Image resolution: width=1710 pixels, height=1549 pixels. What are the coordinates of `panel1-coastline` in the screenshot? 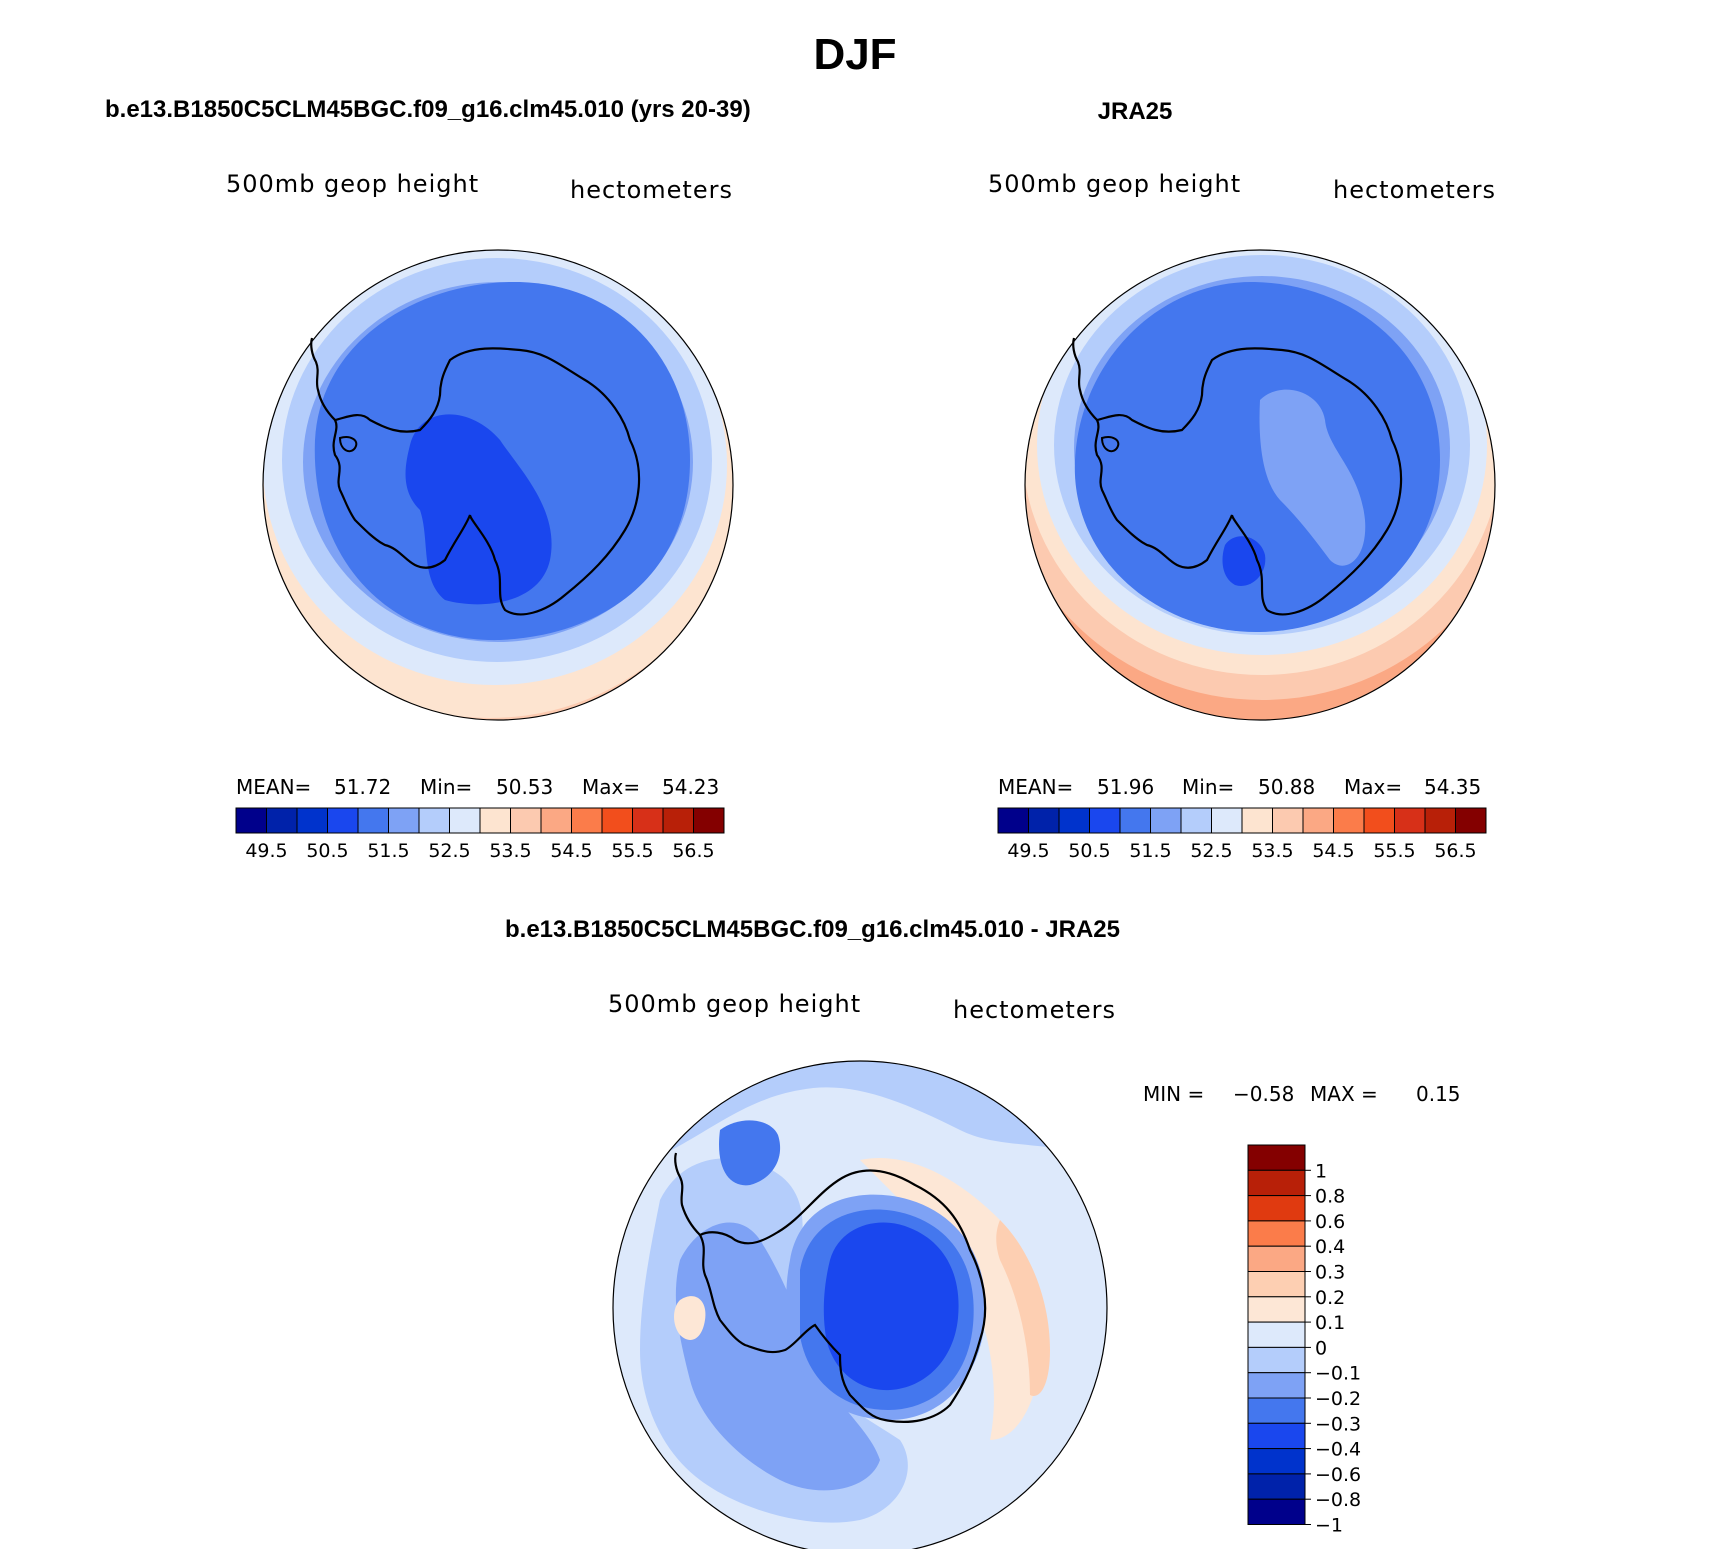 It's located at (486, 481).